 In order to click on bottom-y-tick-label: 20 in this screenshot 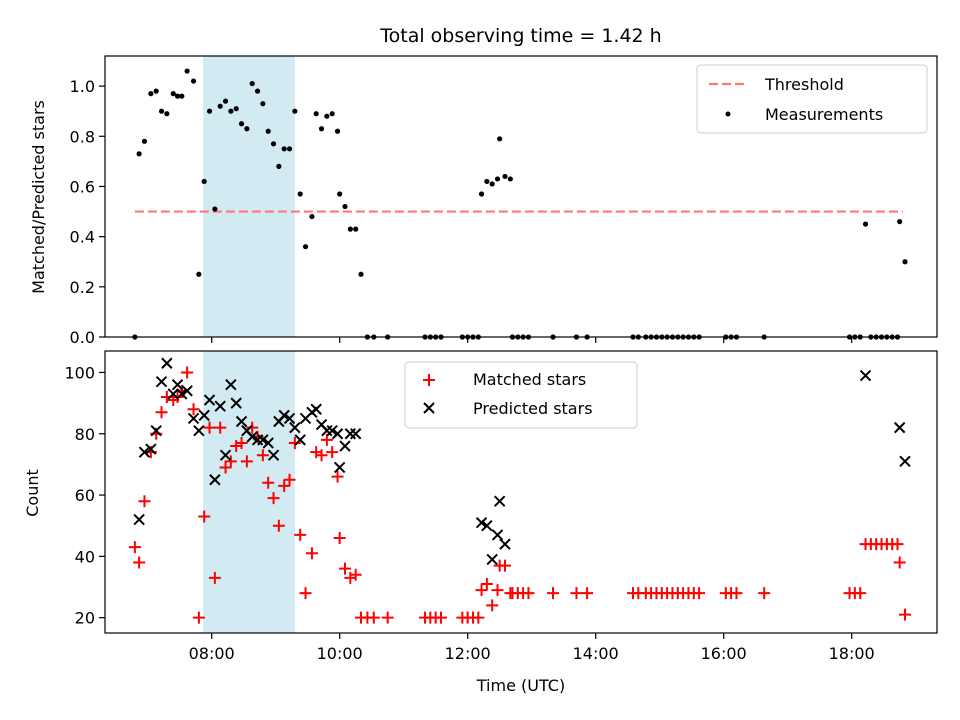, I will do `click(85, 618)`.